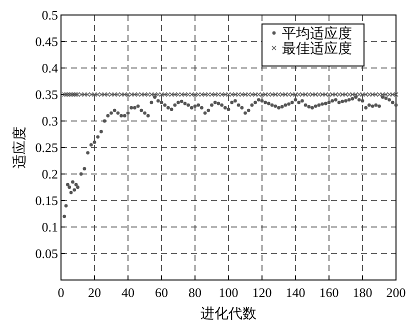  Describe the element at coordinates (50, 174) in the screenshot. I see `y-tick-label: 0.2` at that location.